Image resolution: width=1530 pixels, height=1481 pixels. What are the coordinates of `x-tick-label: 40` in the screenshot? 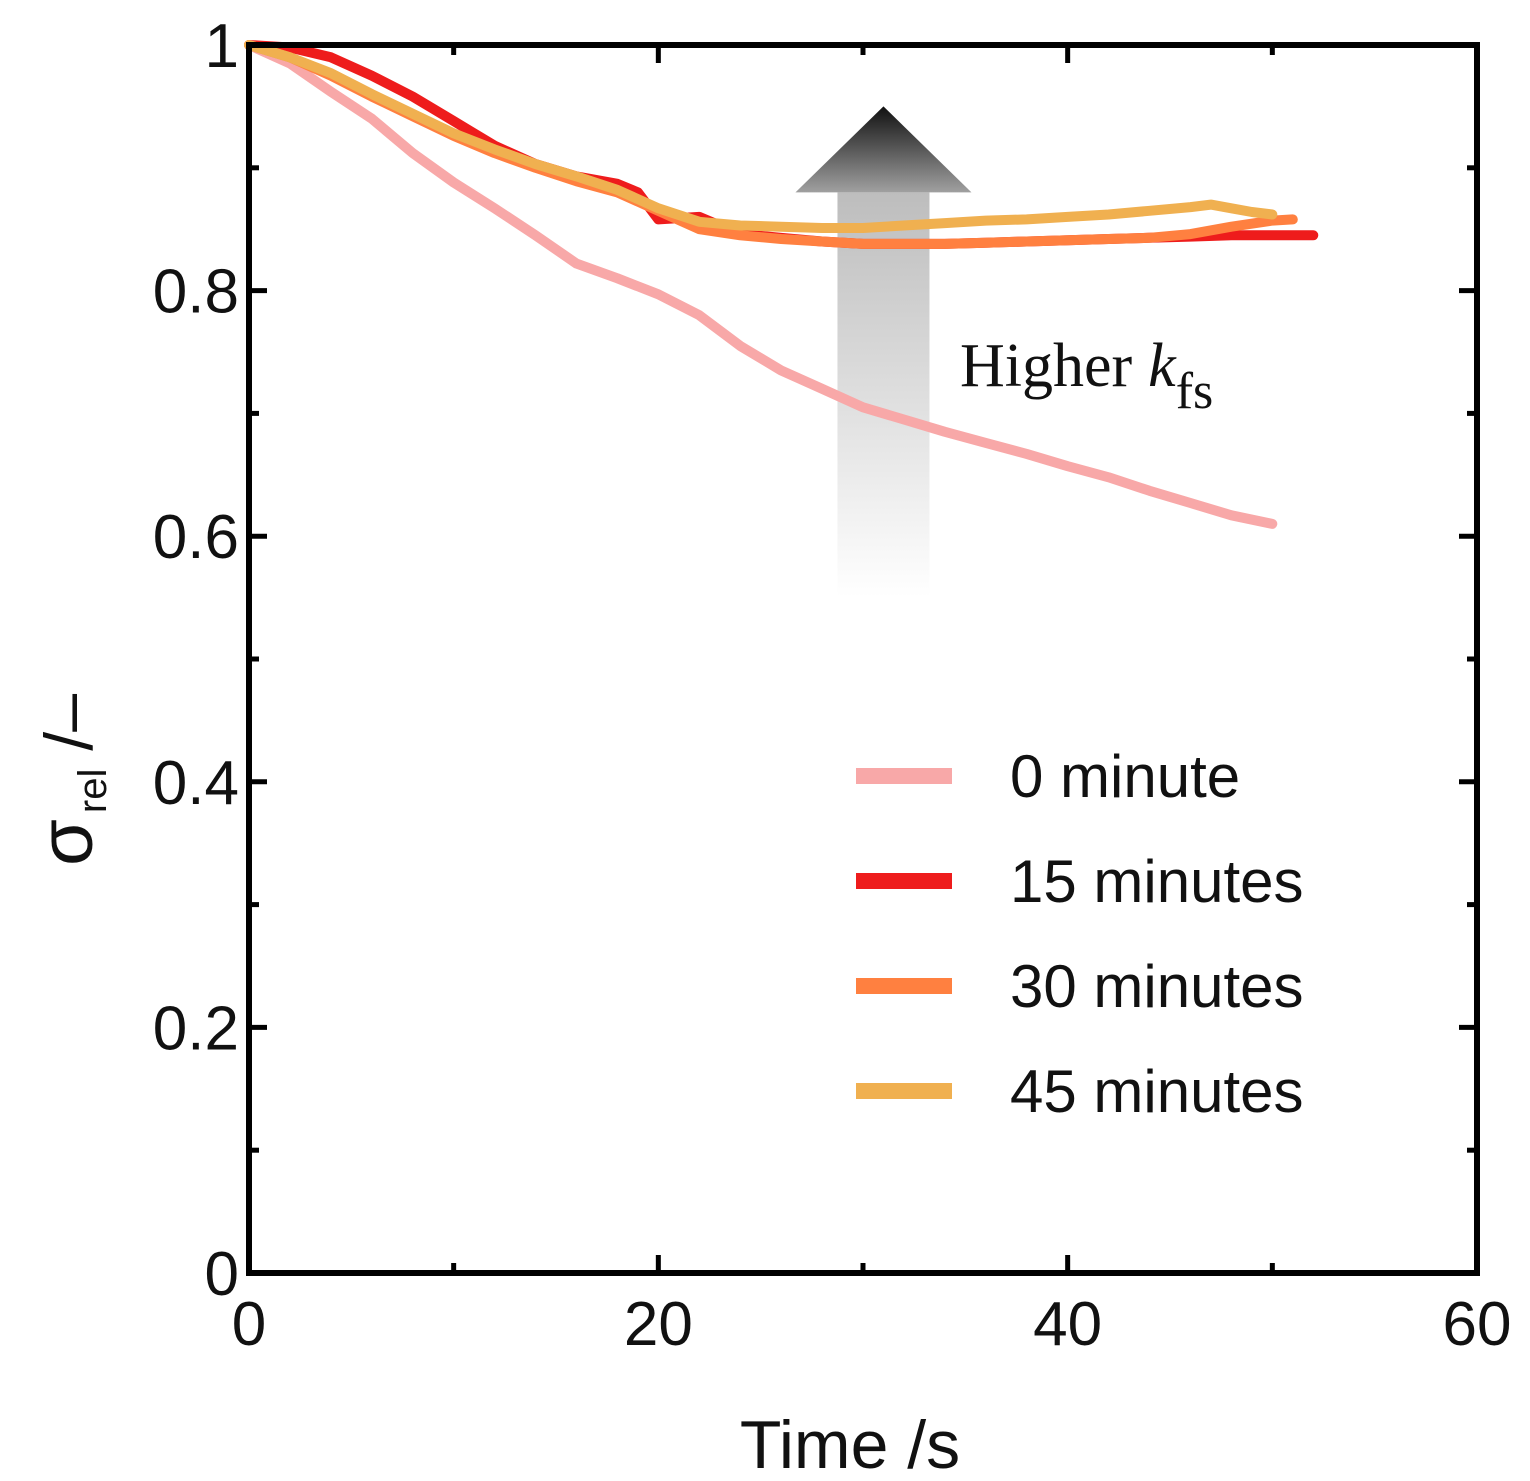 It's located at (1067, 1324).